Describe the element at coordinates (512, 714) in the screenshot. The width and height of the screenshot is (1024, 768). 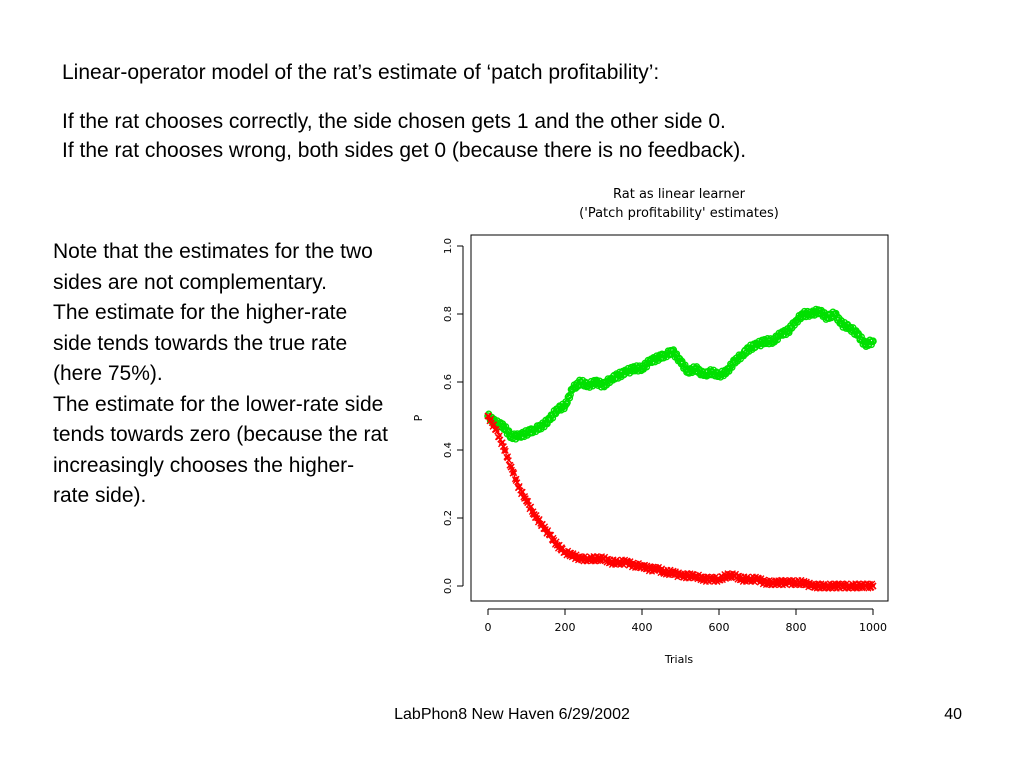
I see `footer-text: LabPhon8 New Haven 6/29/2002` at that location.